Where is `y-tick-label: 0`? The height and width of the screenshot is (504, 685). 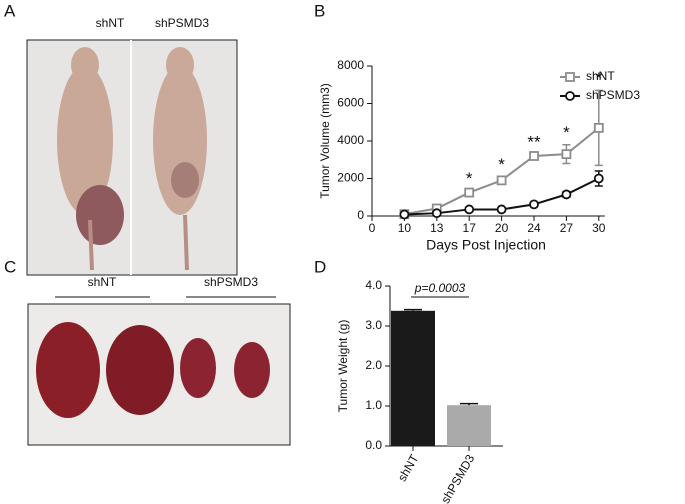
y-tick-label: 0 is located at coordinates (360, 215).